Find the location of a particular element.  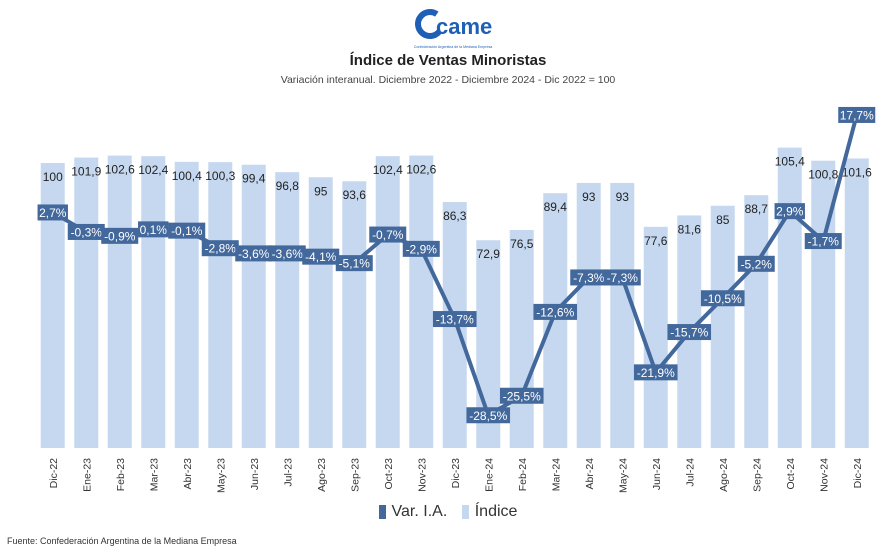

legend-item-var: Var. I.A. is located at coordinates (413, 512).